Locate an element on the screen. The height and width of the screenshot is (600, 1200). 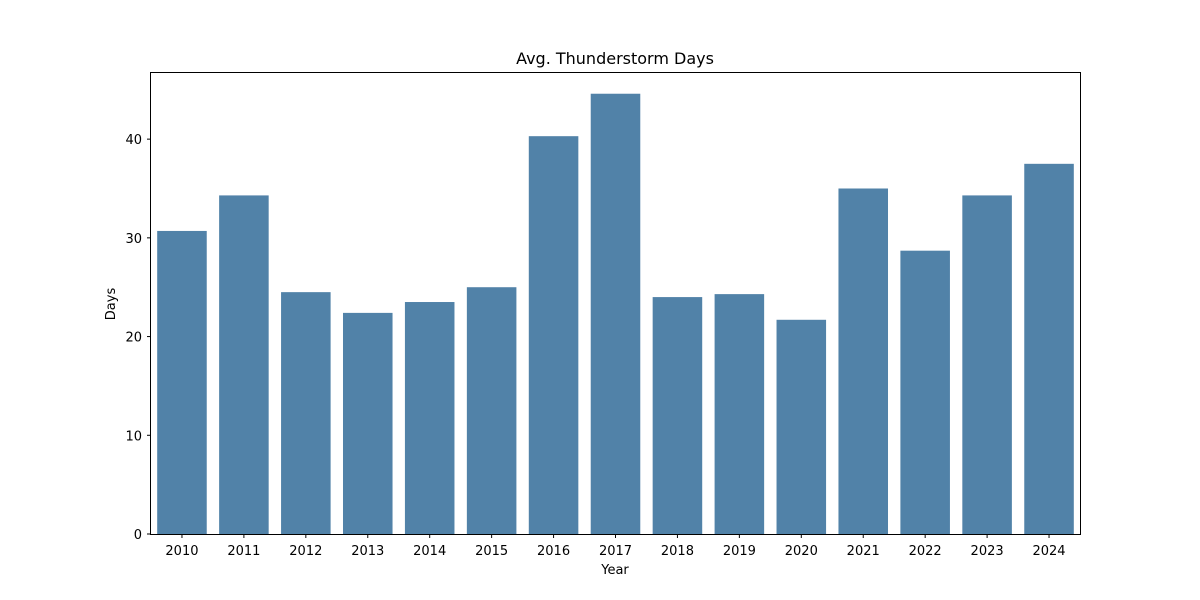
bar-2020 is located at coordinates (801, 426).